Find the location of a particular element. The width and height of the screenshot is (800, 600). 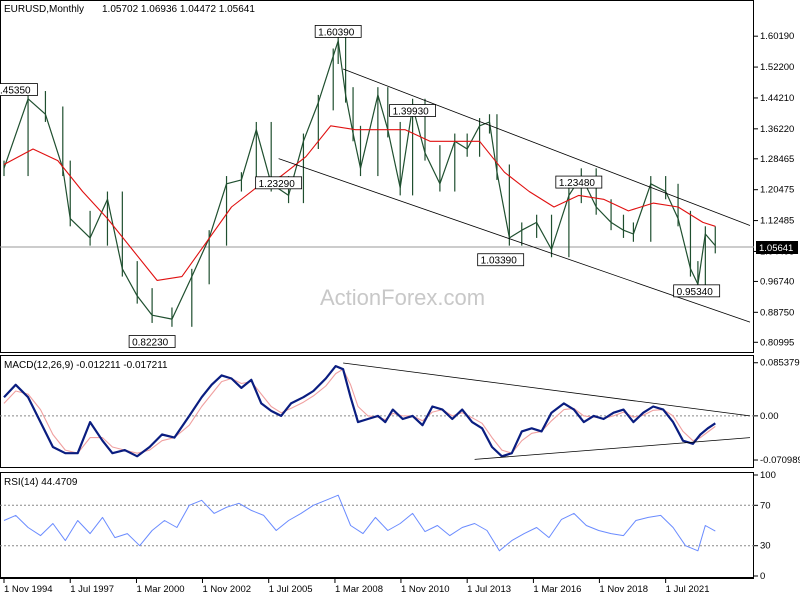

macd-y-tick-label: 0.085379 is located at coordinates (780, 363).